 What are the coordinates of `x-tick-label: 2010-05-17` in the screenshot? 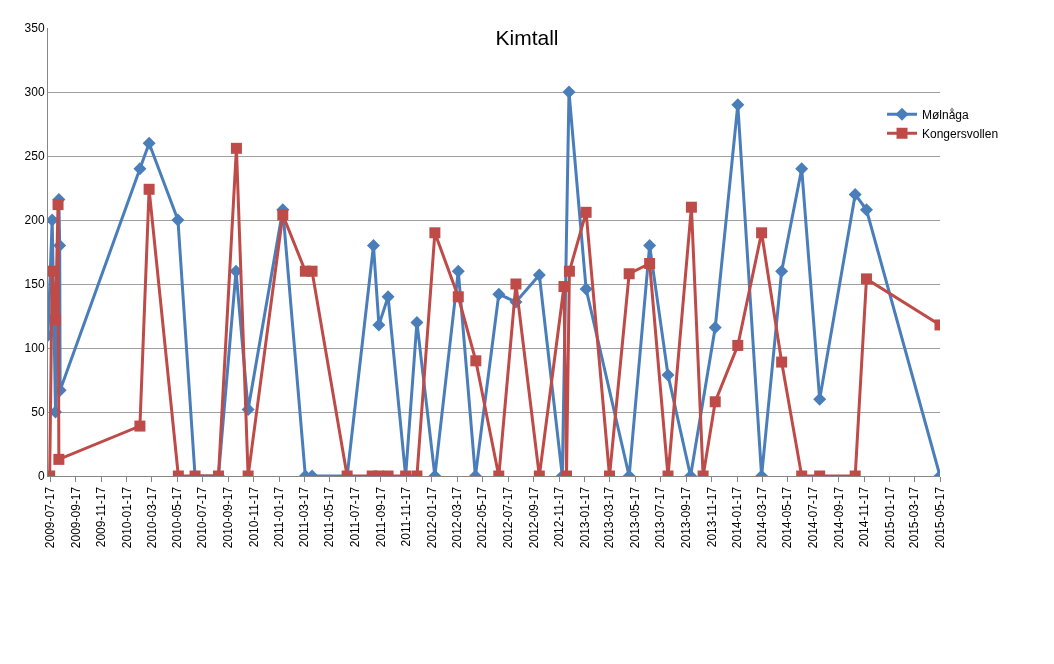 It's located at (177, 517).